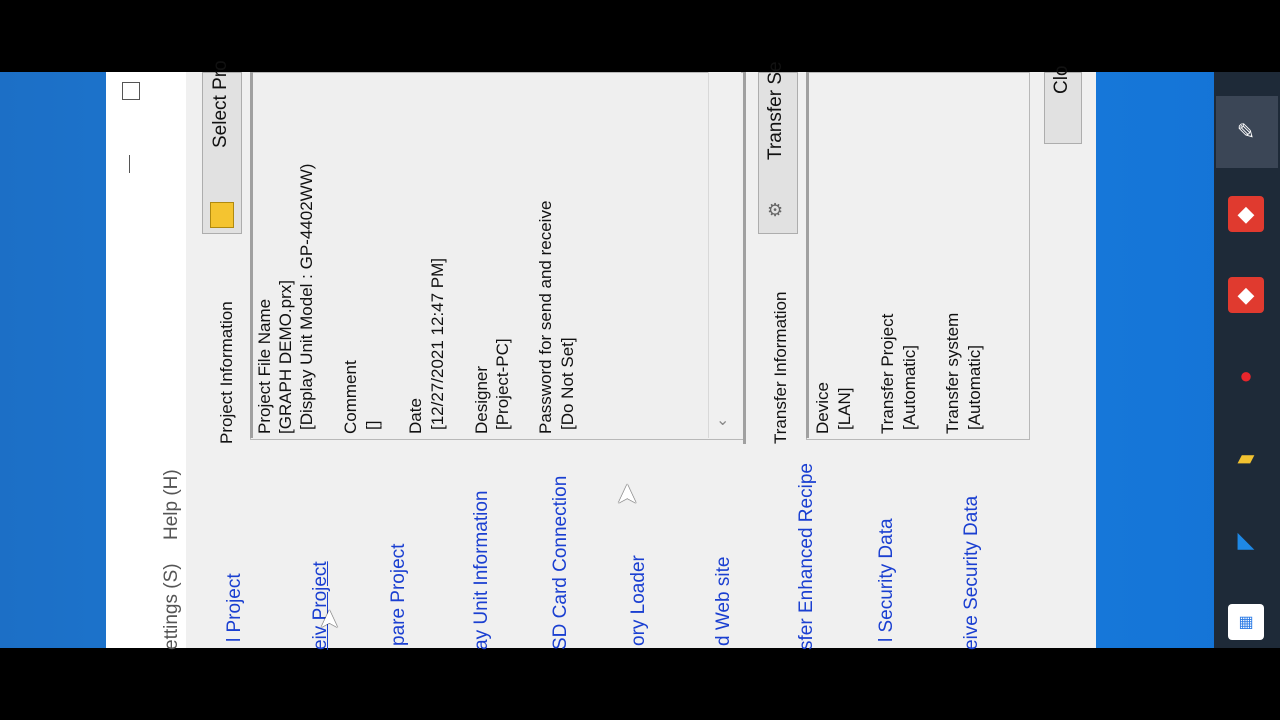 This screenshot has height=720, width=1280. What do you see at coordinates (723, 420) in the screenshot?
I see `chevron-down-icon: ⌄` at bounding box center [723, 420].